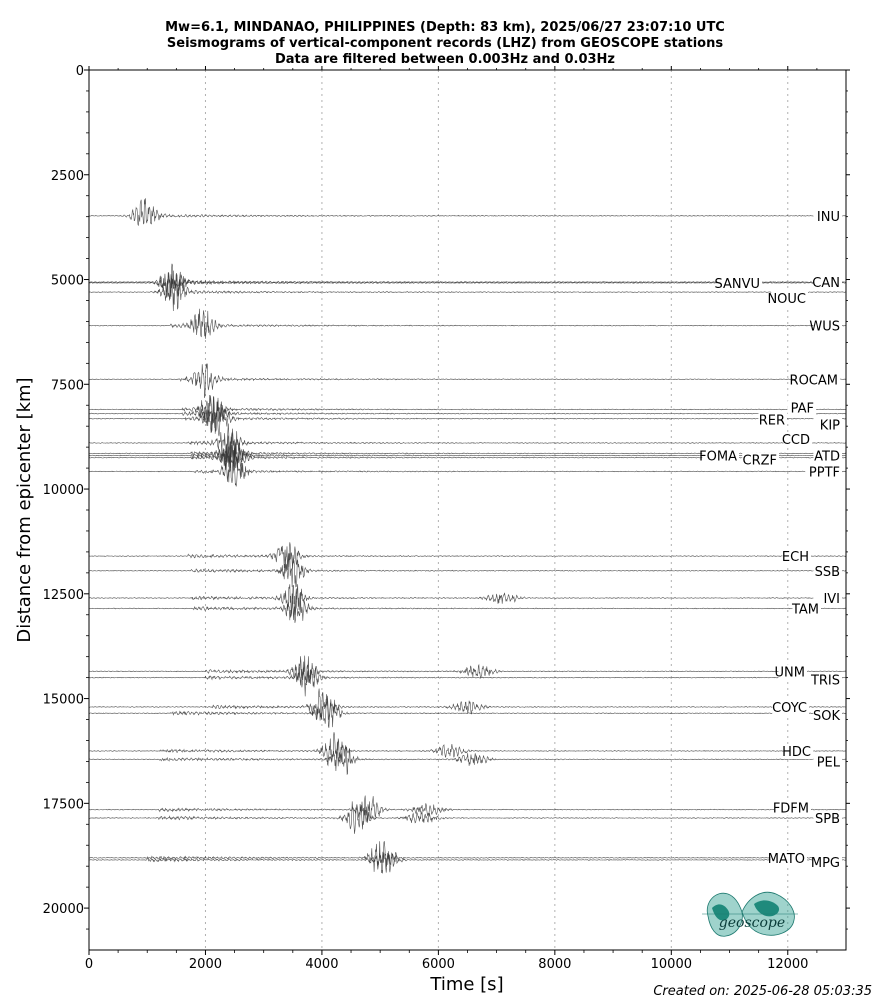 Image resolution: width=890 pixels, height=1000 pixels. I want to click on trace-ivi, so click(467, 600).